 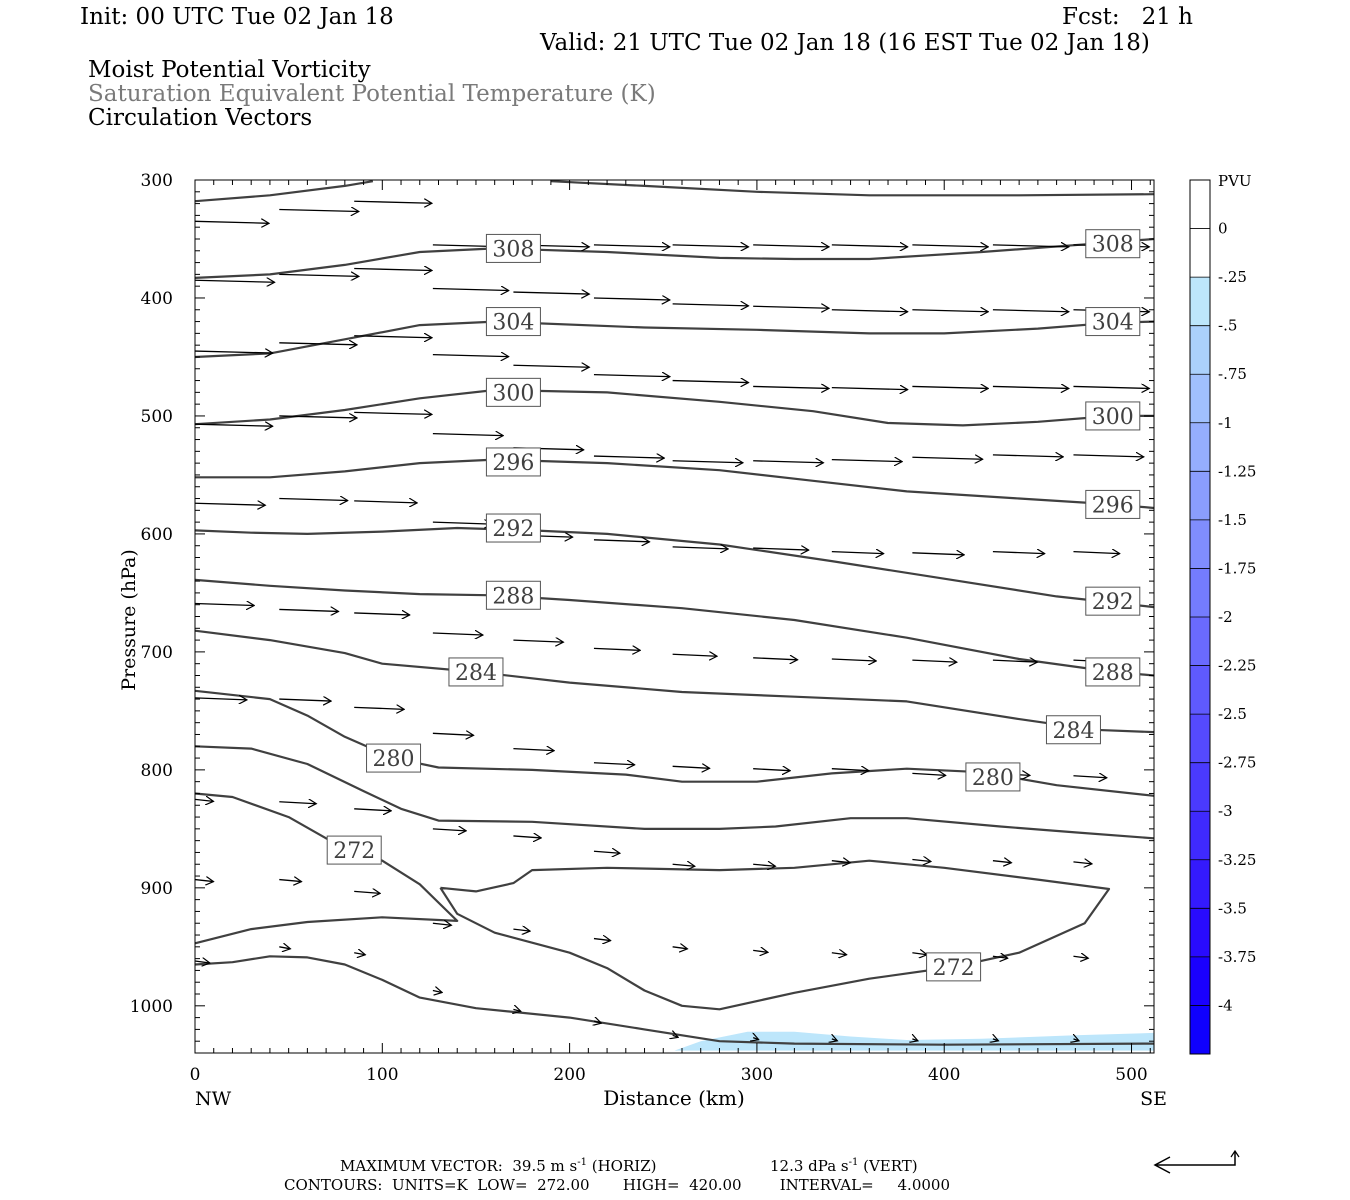 I want to click on contour-label-text: 300, so click(x=1113, y=417).